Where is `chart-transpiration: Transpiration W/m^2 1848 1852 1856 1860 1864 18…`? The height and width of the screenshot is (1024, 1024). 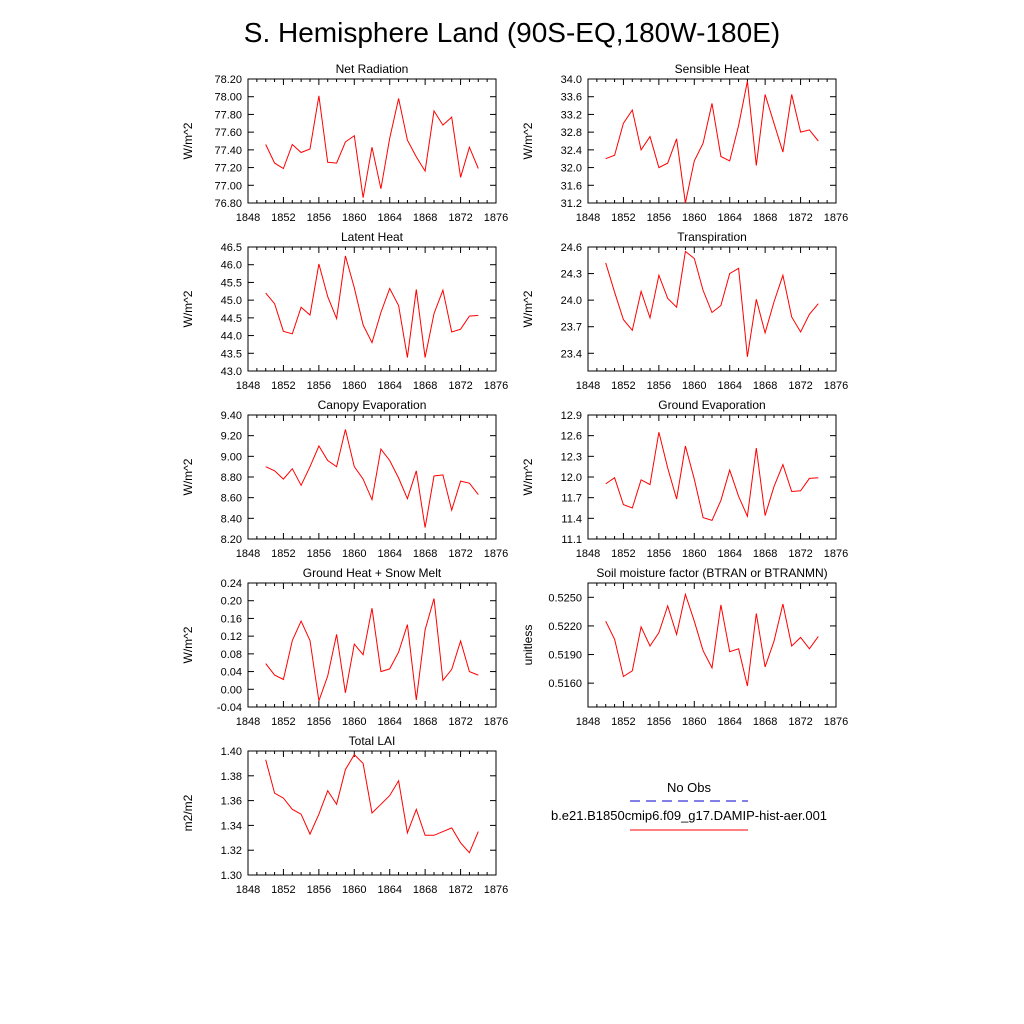 chart-transpiration: Transpiration W/m^2 1848 1852 1856 1860 1864 18… is located at coordinates (684, 311).